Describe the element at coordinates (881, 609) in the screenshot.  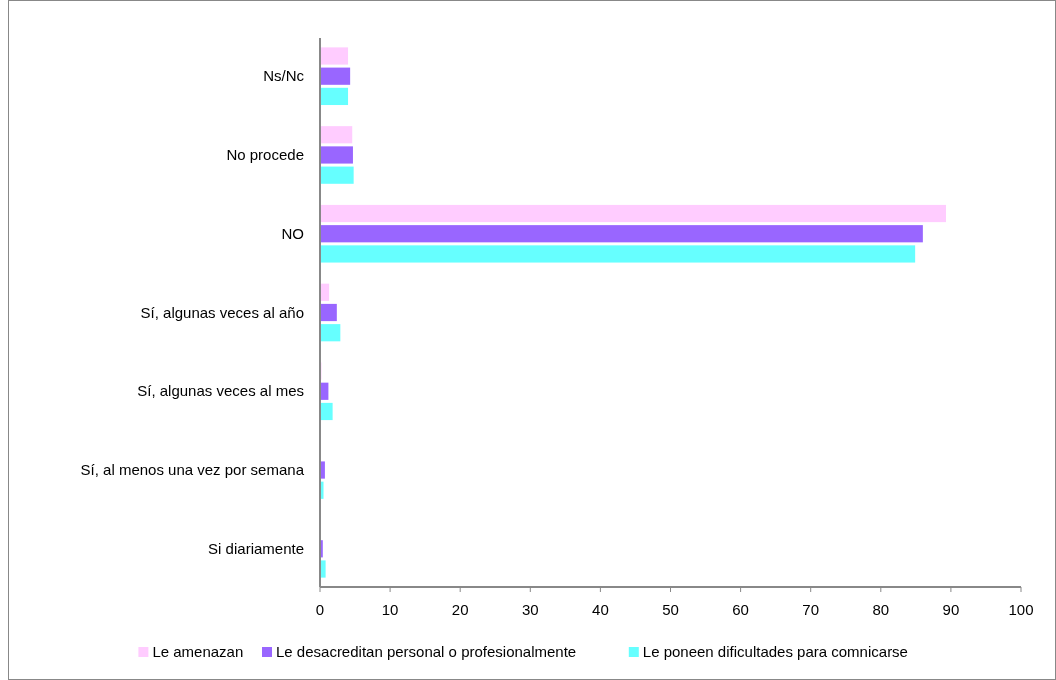
I see `x-tick-label: 80` at that location.